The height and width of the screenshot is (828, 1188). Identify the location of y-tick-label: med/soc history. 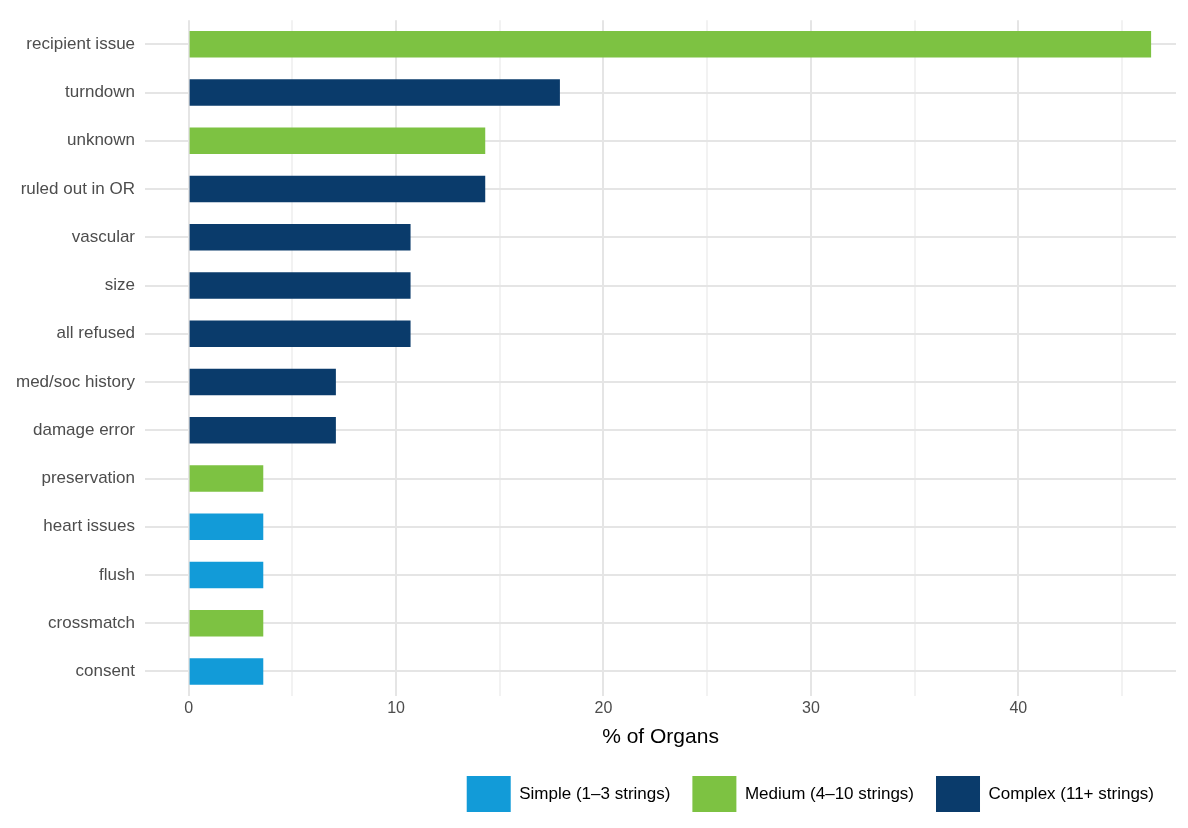
(75, 381).